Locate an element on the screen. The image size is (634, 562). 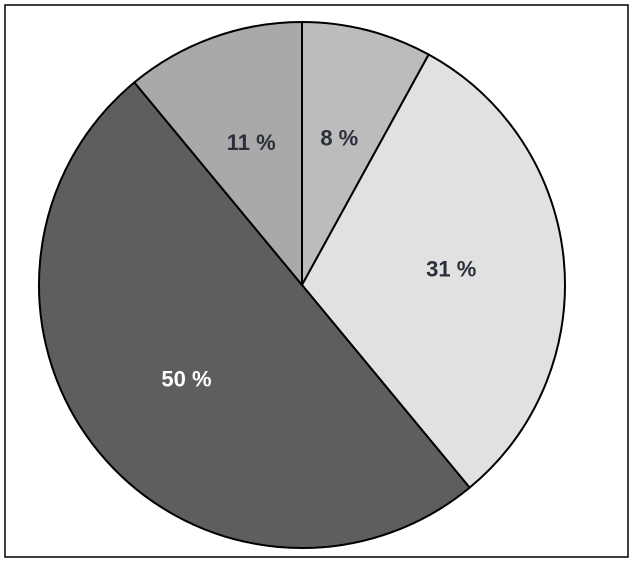
slice-label: 31 % is located at coordinates (451, 269).